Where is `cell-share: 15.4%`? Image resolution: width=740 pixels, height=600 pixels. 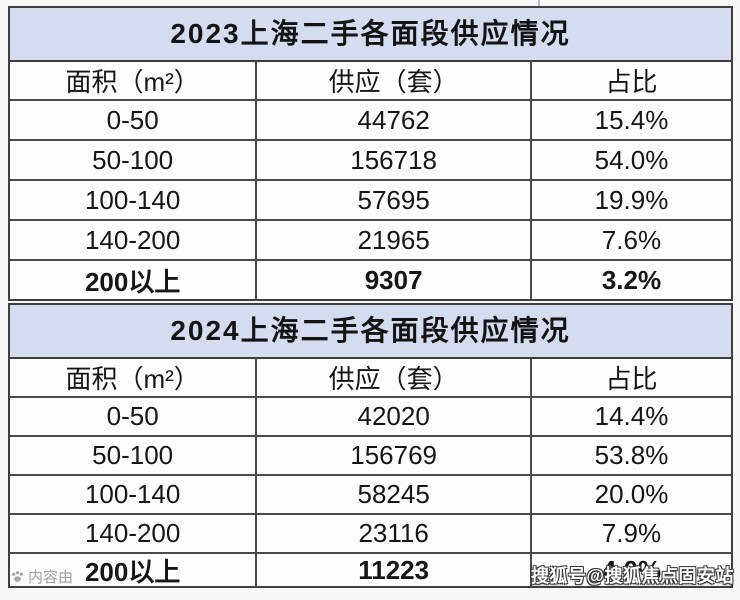
cell-share: 15.4% is located at coordinates (631, 119).